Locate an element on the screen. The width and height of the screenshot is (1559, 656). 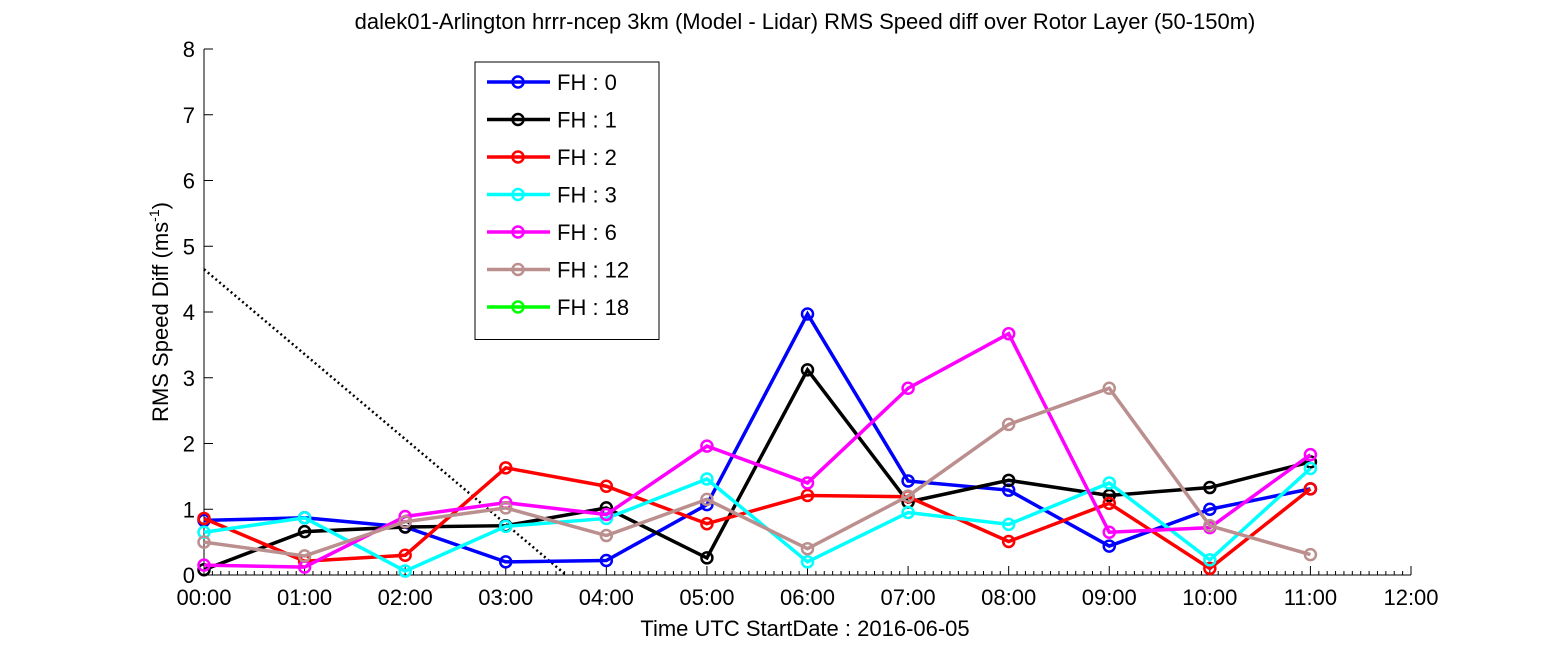
y-tick-label: 6 is located at coordinates (189, 181).